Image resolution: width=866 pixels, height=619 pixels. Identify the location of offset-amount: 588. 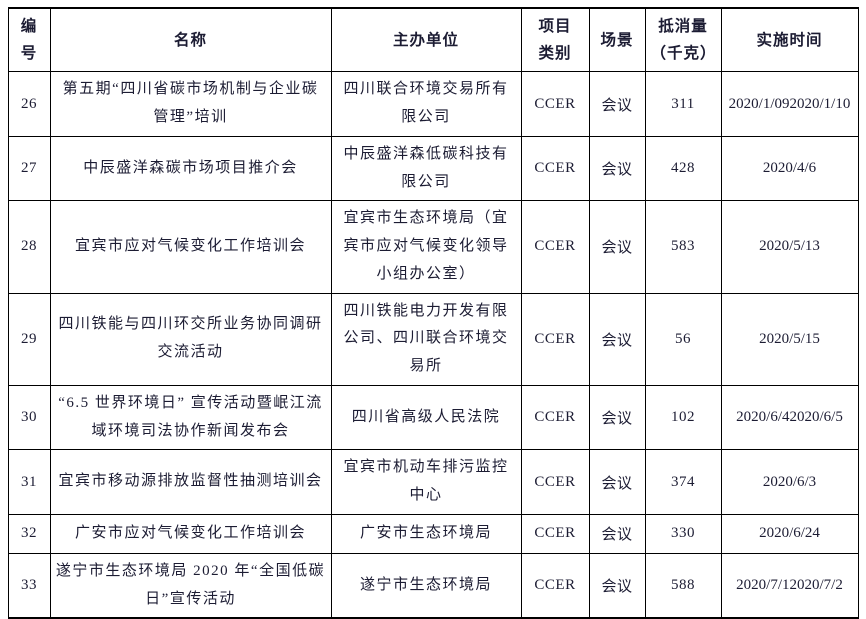
(683, 585).